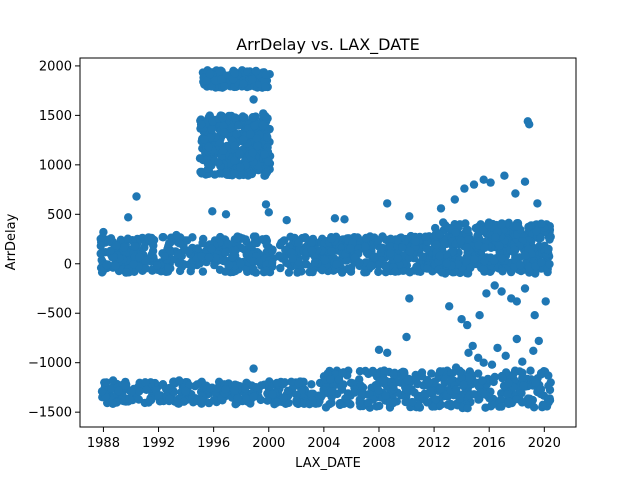 Image resolution: width=640 pixels, height=480 pixels. Describe the element at coordinates (50, 413) in the screenshot. I see `y-tick-label: −1500` at that location.